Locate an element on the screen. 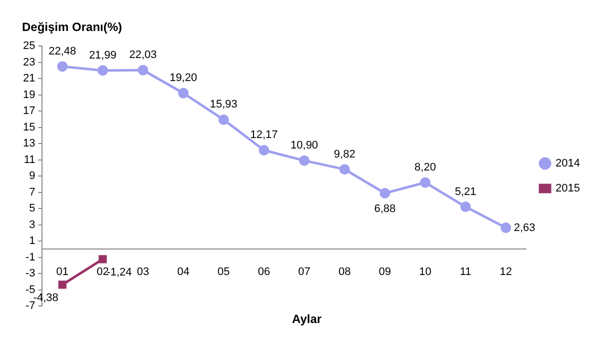 This screenshot has height=346, width=610. legend-label: 2014 is located at coordinates (568, 164).